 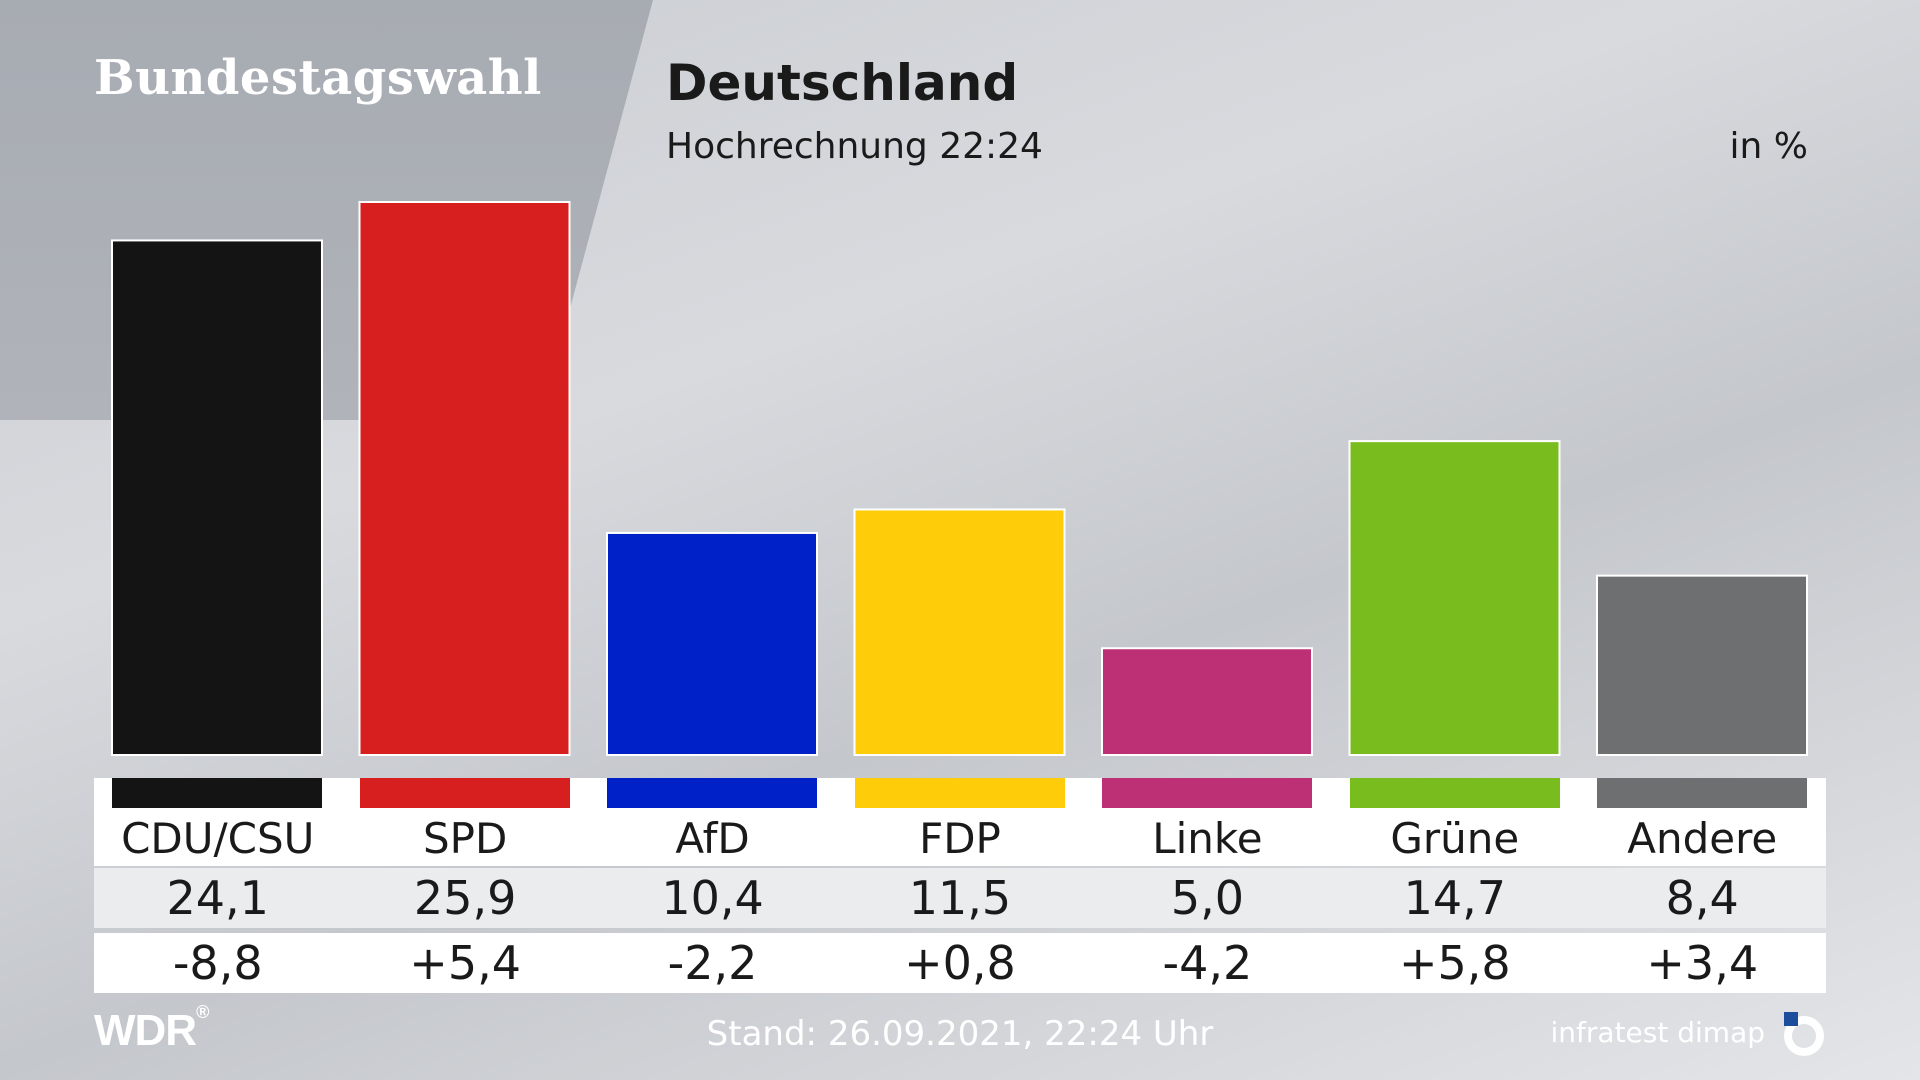 I want to click on chart-subtitle: Hochrechnung 22:24, so click(x=854, y=146).